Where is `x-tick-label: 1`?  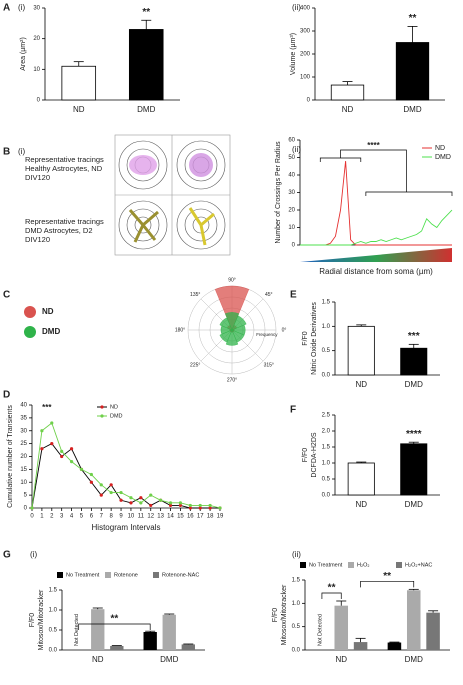
x-tick-label: 1 is located at coordinates (42, 517).